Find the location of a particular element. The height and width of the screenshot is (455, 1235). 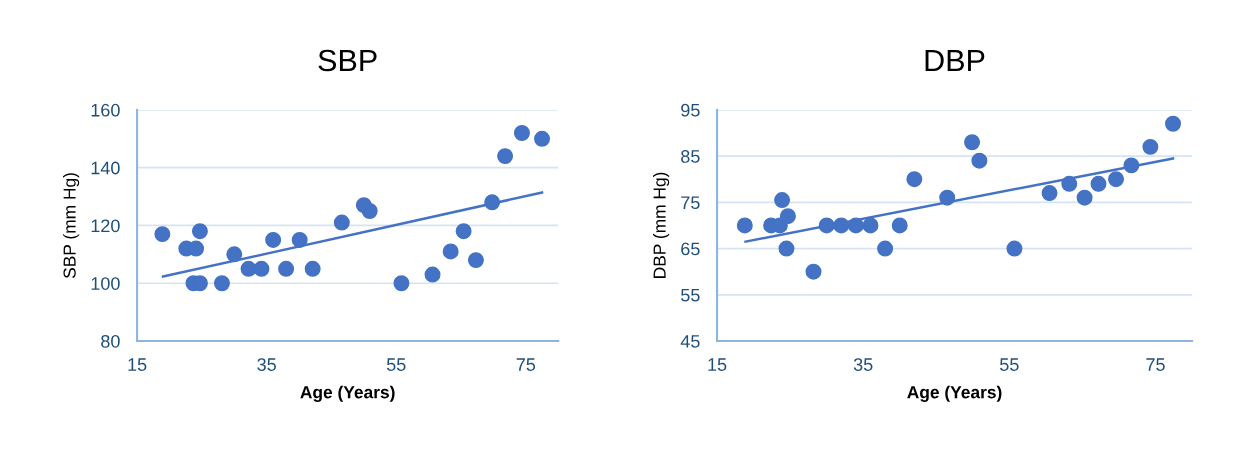

y-tick-label: 160 is located at coordinates (105, 110).